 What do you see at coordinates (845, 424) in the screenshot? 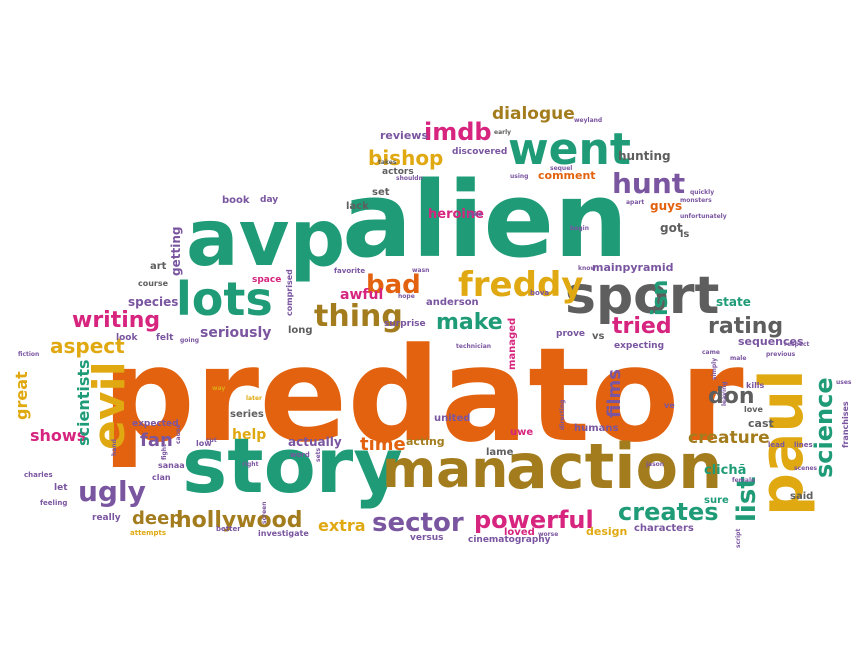
I see `word-franchises: franchises` at bounding box center [845, 424].